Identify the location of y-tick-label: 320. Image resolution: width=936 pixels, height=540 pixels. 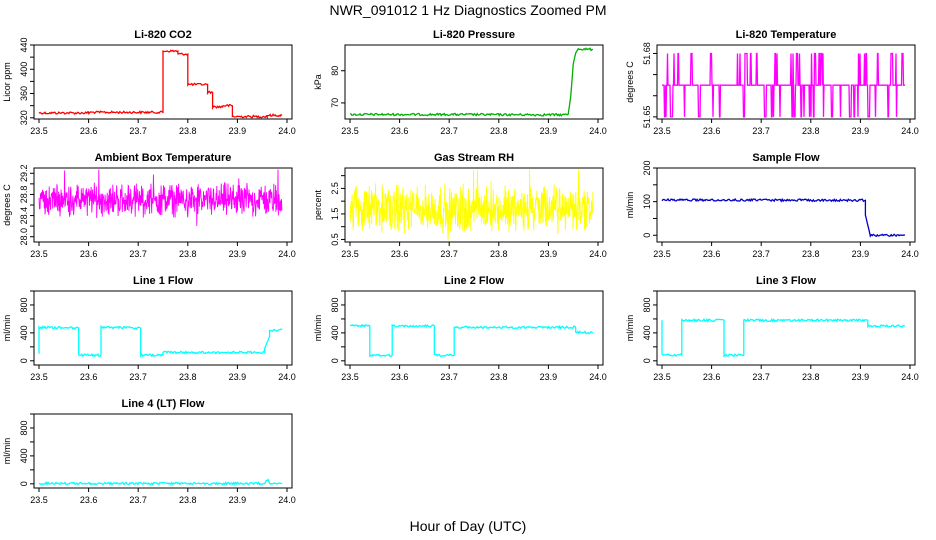
(24, 117).